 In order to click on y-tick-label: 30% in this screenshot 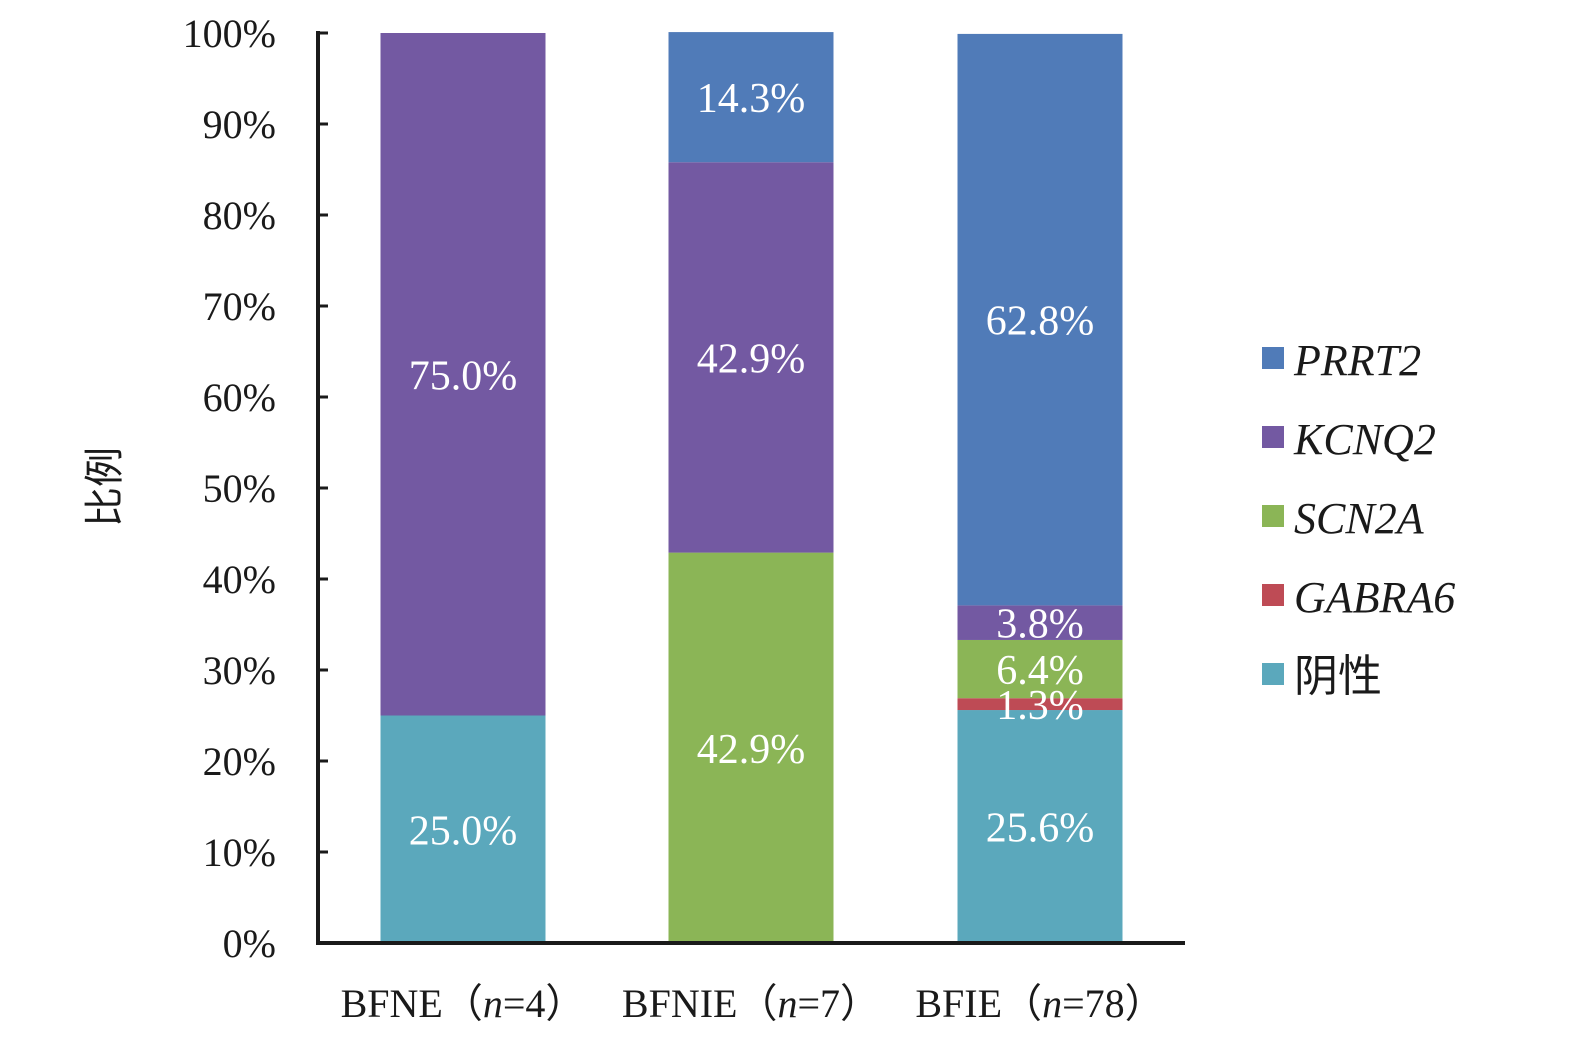, I will do `click(239, 670)`.